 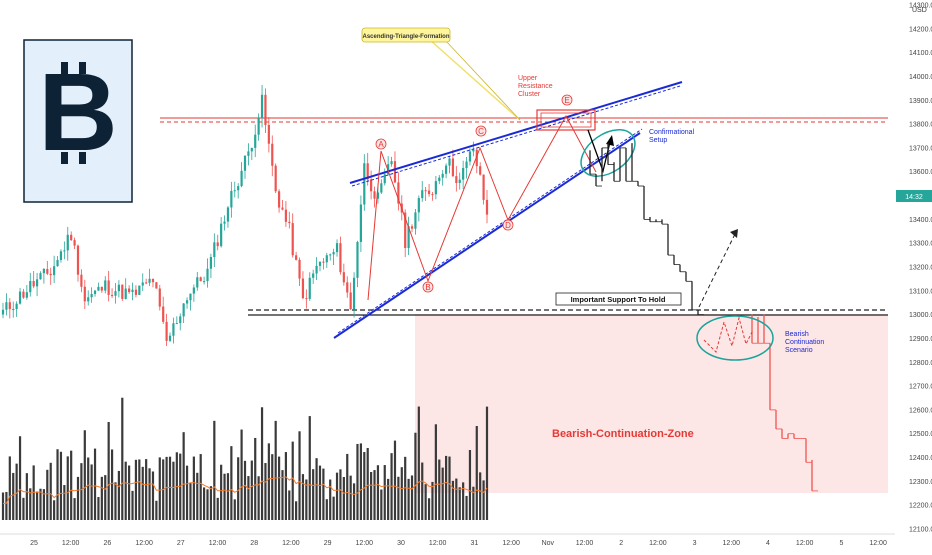 What do you see at coordinates (481, 131) in the screenshot?
I see `wave-point-c: C` at bounding box center [481, 131].